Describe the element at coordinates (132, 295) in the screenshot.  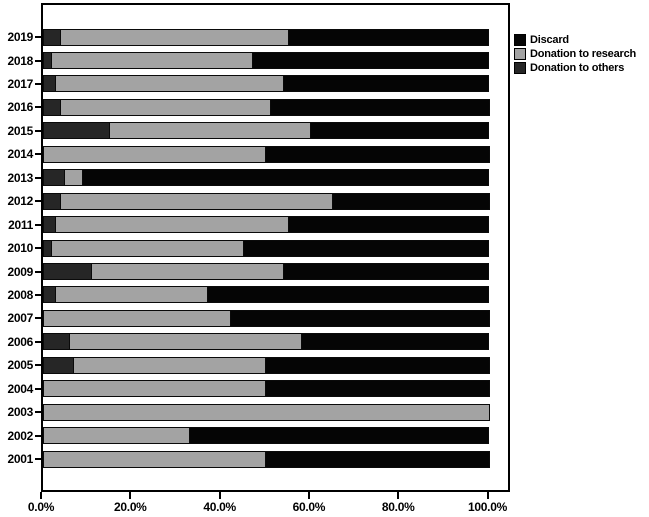
I see `bar-segment-donation-to-research-2008` at that location.